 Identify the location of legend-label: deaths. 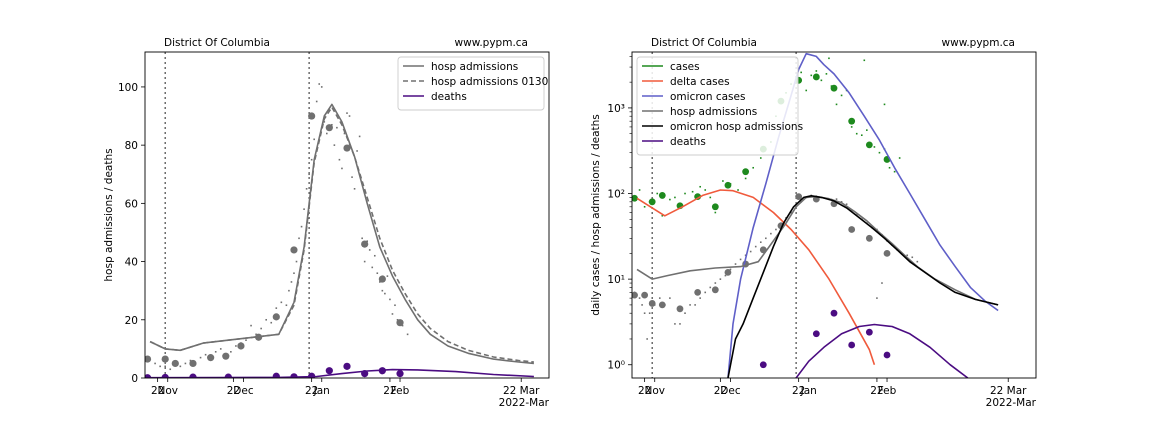
(688, 142).